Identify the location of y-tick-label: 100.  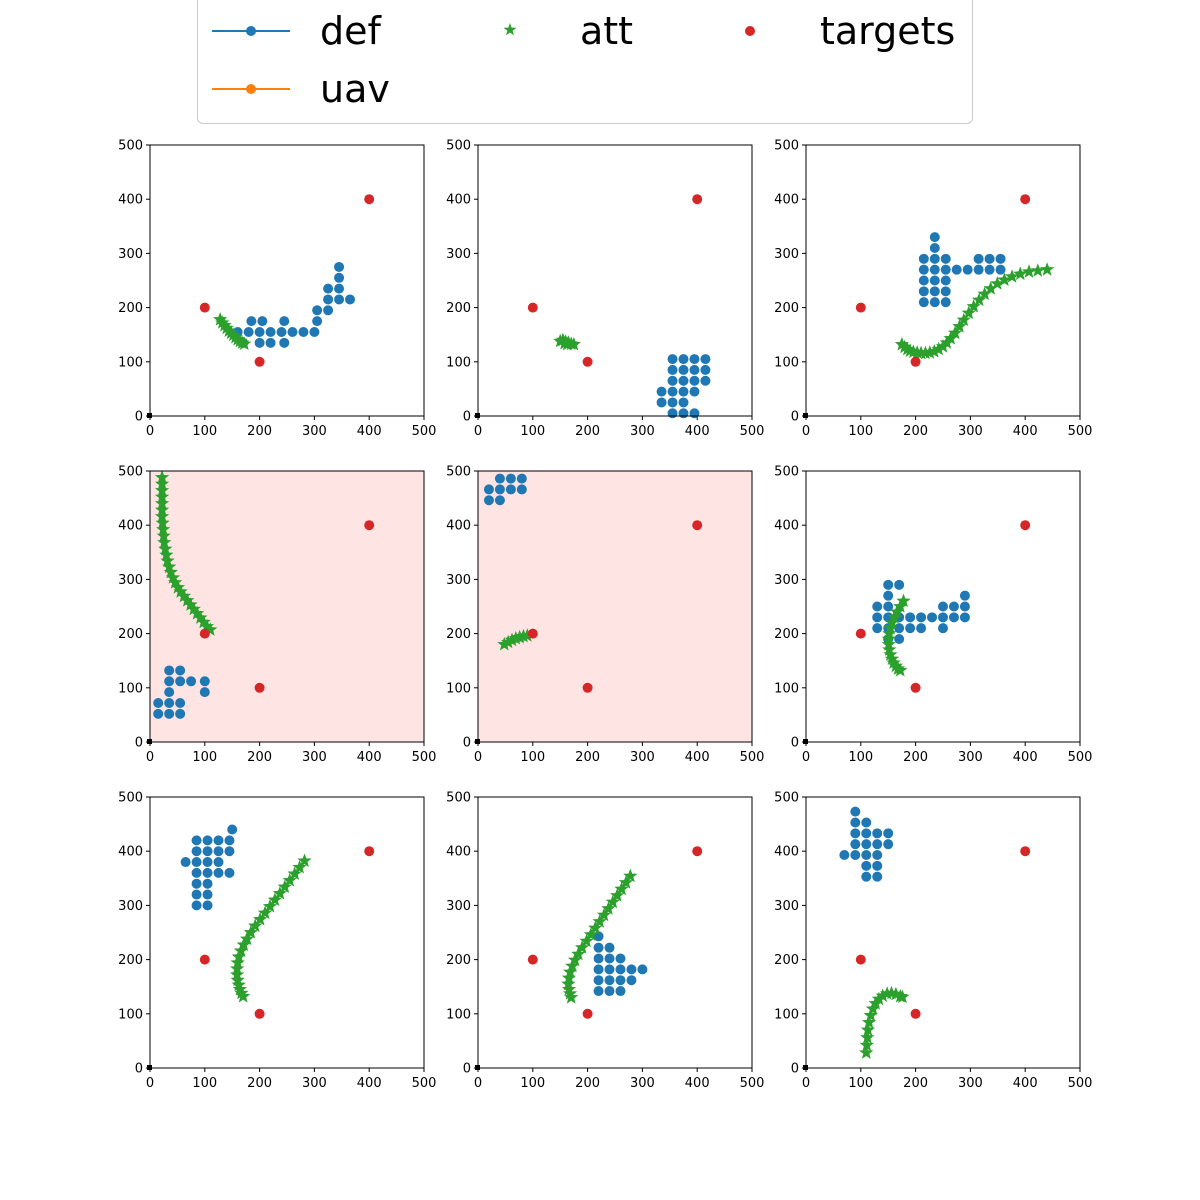
(786, 1014).